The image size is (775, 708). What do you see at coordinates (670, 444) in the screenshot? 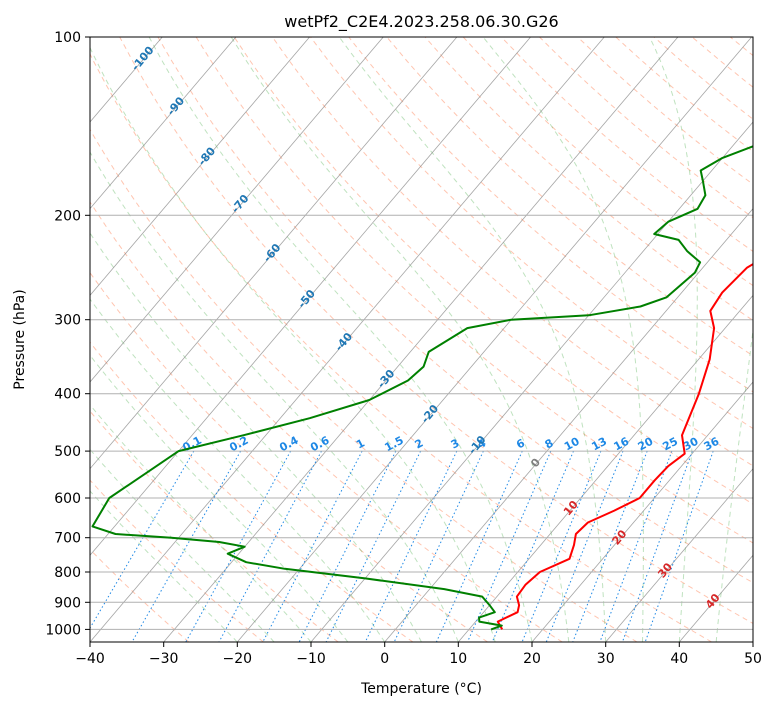
I see `mixing-ratio-label: 25` at bounding box center [670, 444].